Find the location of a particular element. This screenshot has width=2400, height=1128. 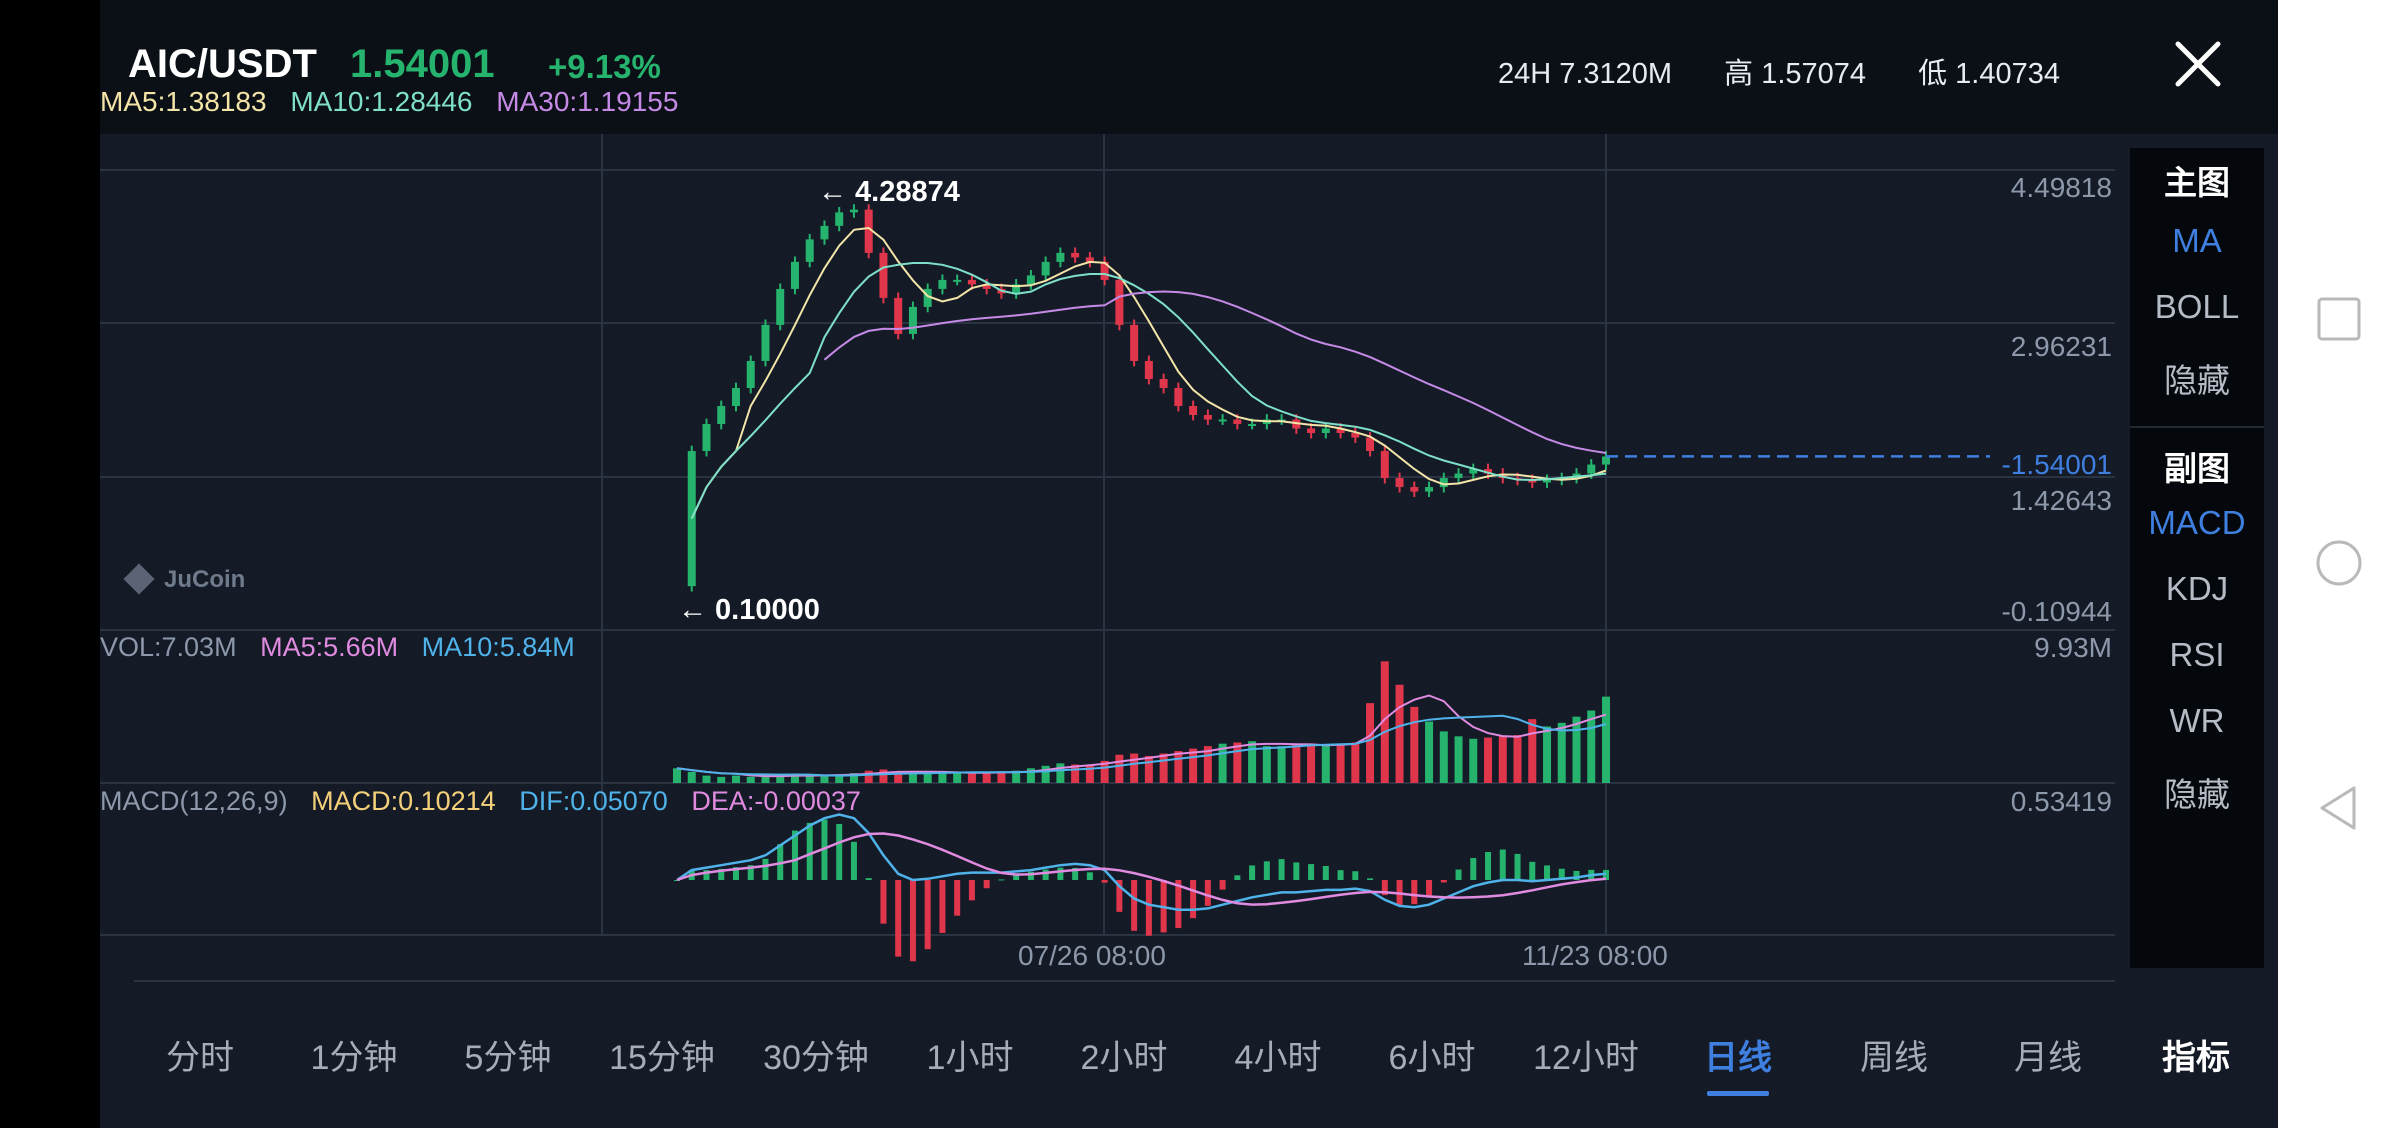

close-icon is located at coordinates (2198, 64).